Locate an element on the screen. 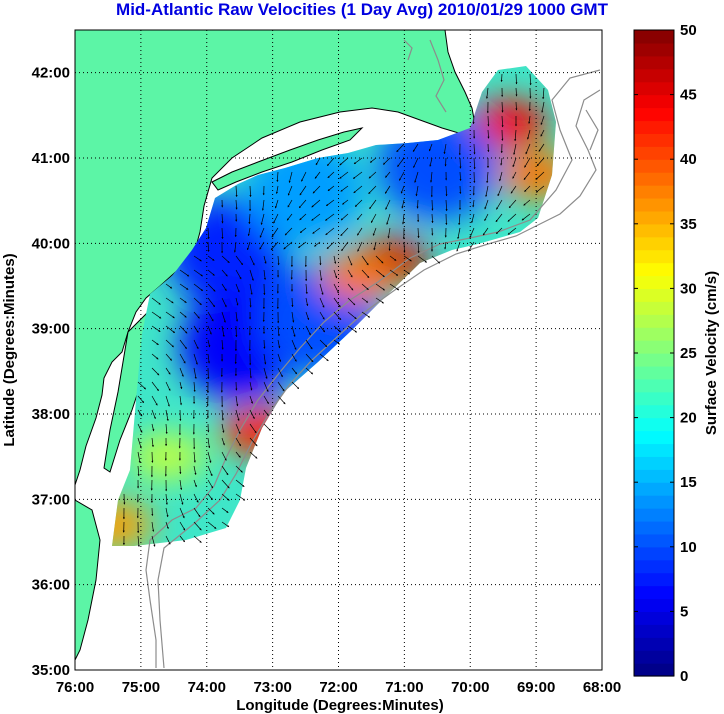 The width and height of the screenshot is (724, 714). colorbar-tick-label: 10 is located at coordinates (688, 547).